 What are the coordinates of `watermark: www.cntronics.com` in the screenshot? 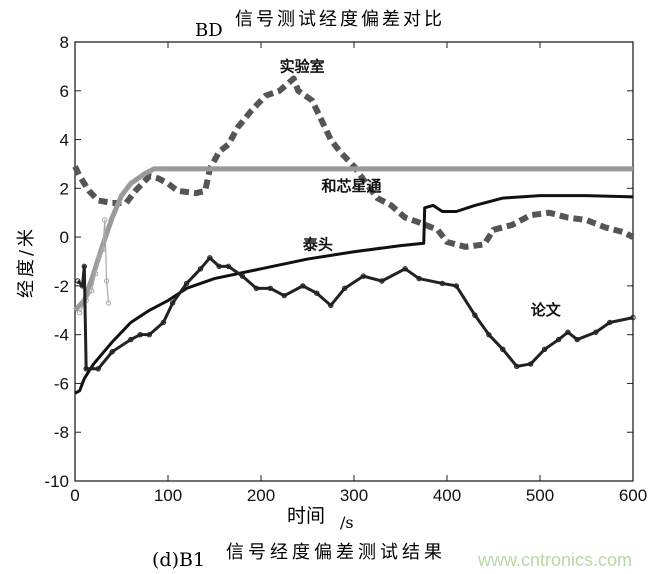 It's located at (554, 560).